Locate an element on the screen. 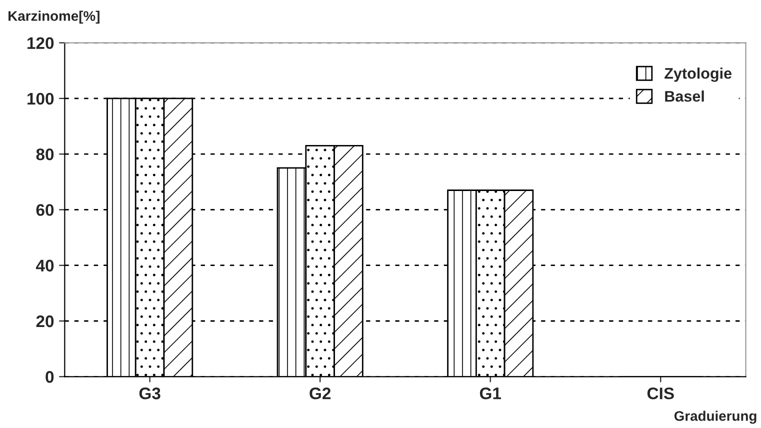  x-axis-title: Graduierung is located at coordinates (715, 417).